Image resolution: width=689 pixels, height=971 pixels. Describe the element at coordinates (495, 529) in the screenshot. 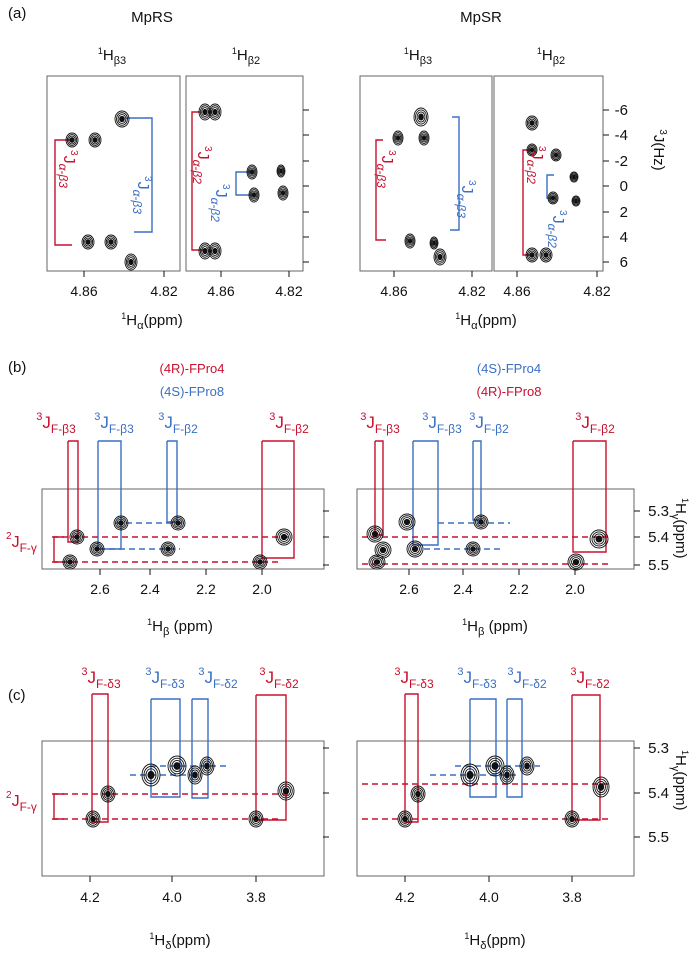

I see `panel-b-plot-box` at that location.